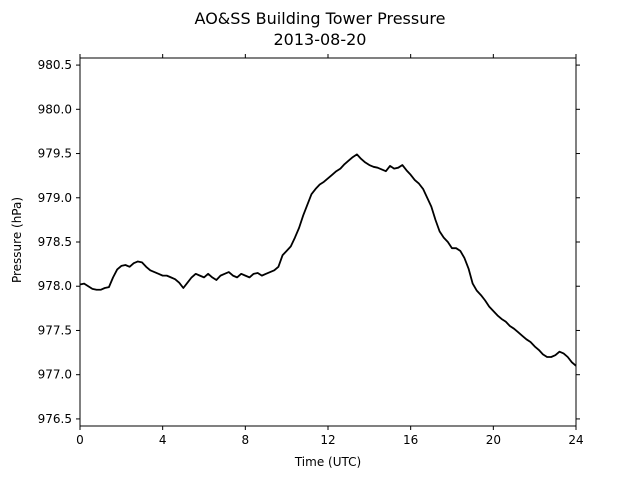 The height and width of the screenshot is (480, 640). Describe the element at coordinates (327, 440) in the screenshot. I see `x-tick-label: 12` at that location.